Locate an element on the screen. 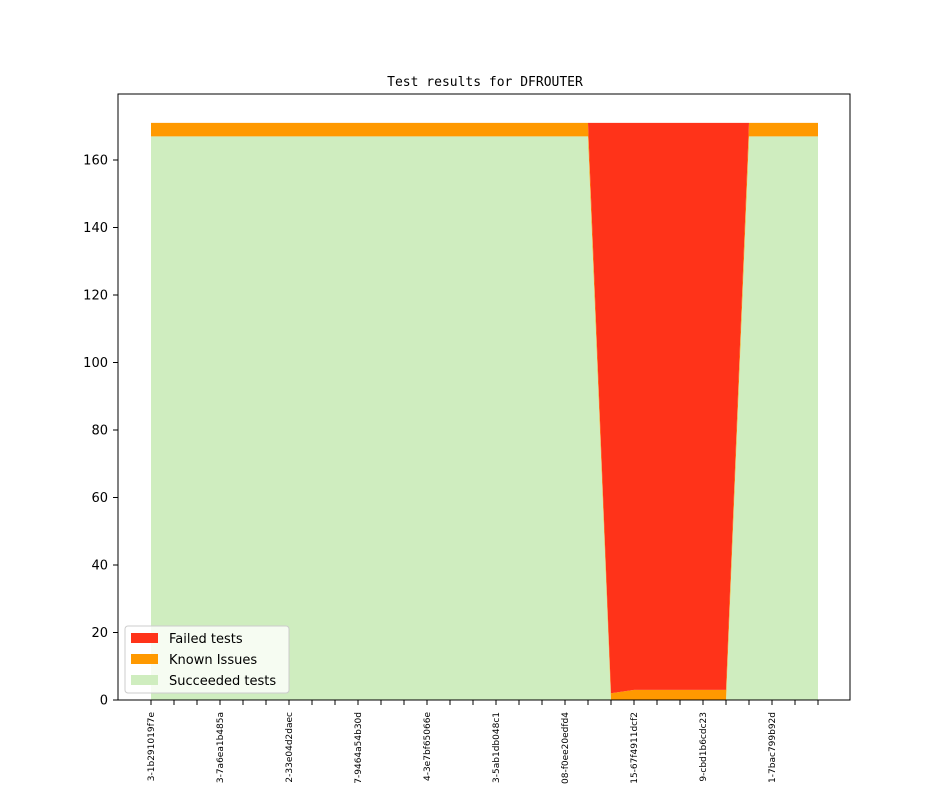 The image size is (944, 787). x-tick-label: 2-33e04d2daec is located at coordinates (290, 747).